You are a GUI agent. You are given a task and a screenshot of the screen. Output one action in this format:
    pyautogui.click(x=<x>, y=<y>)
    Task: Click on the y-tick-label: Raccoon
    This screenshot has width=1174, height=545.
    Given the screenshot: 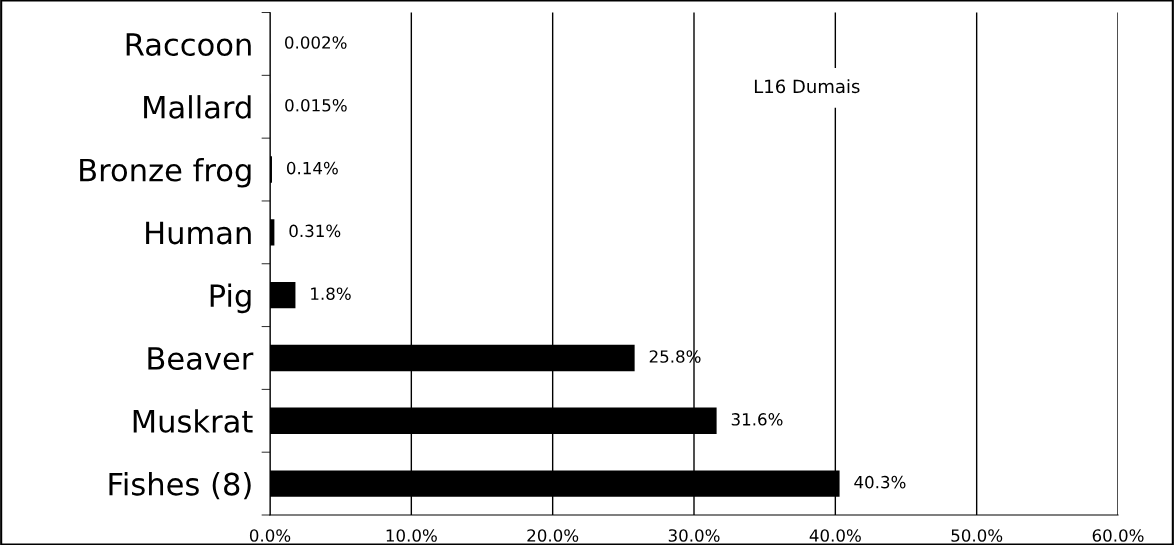 What is the action you would take?
    pyautogui.click(x=188, y=44)
    